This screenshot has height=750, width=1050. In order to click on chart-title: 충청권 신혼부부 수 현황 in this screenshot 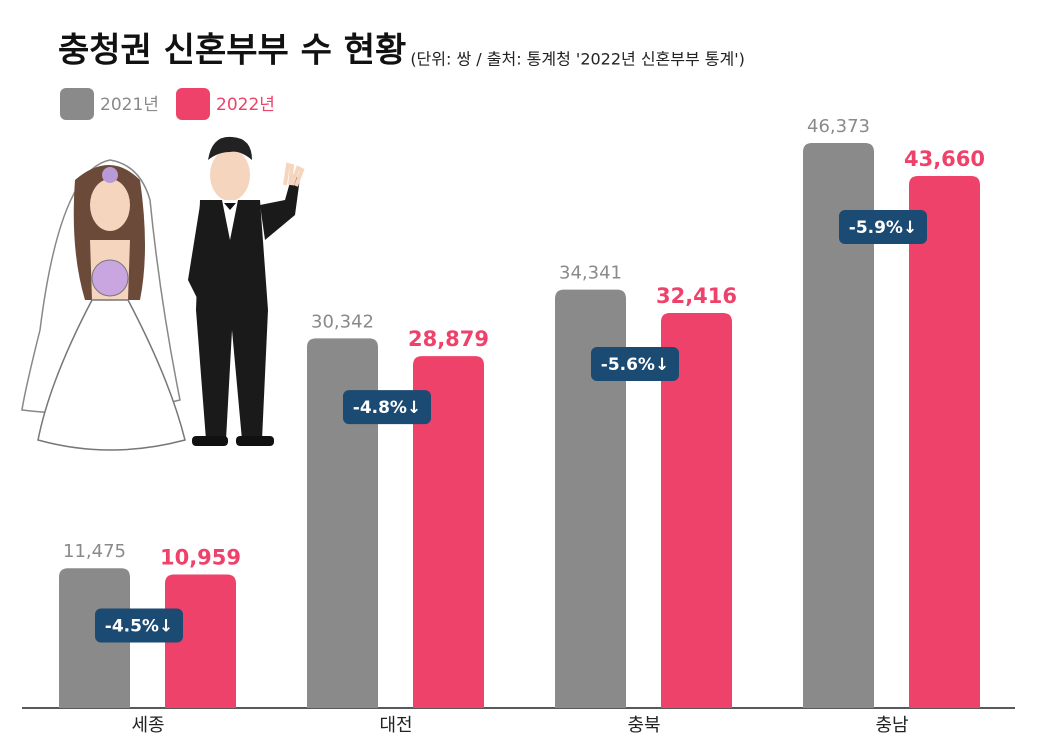, I will do `click(232, 51)`.